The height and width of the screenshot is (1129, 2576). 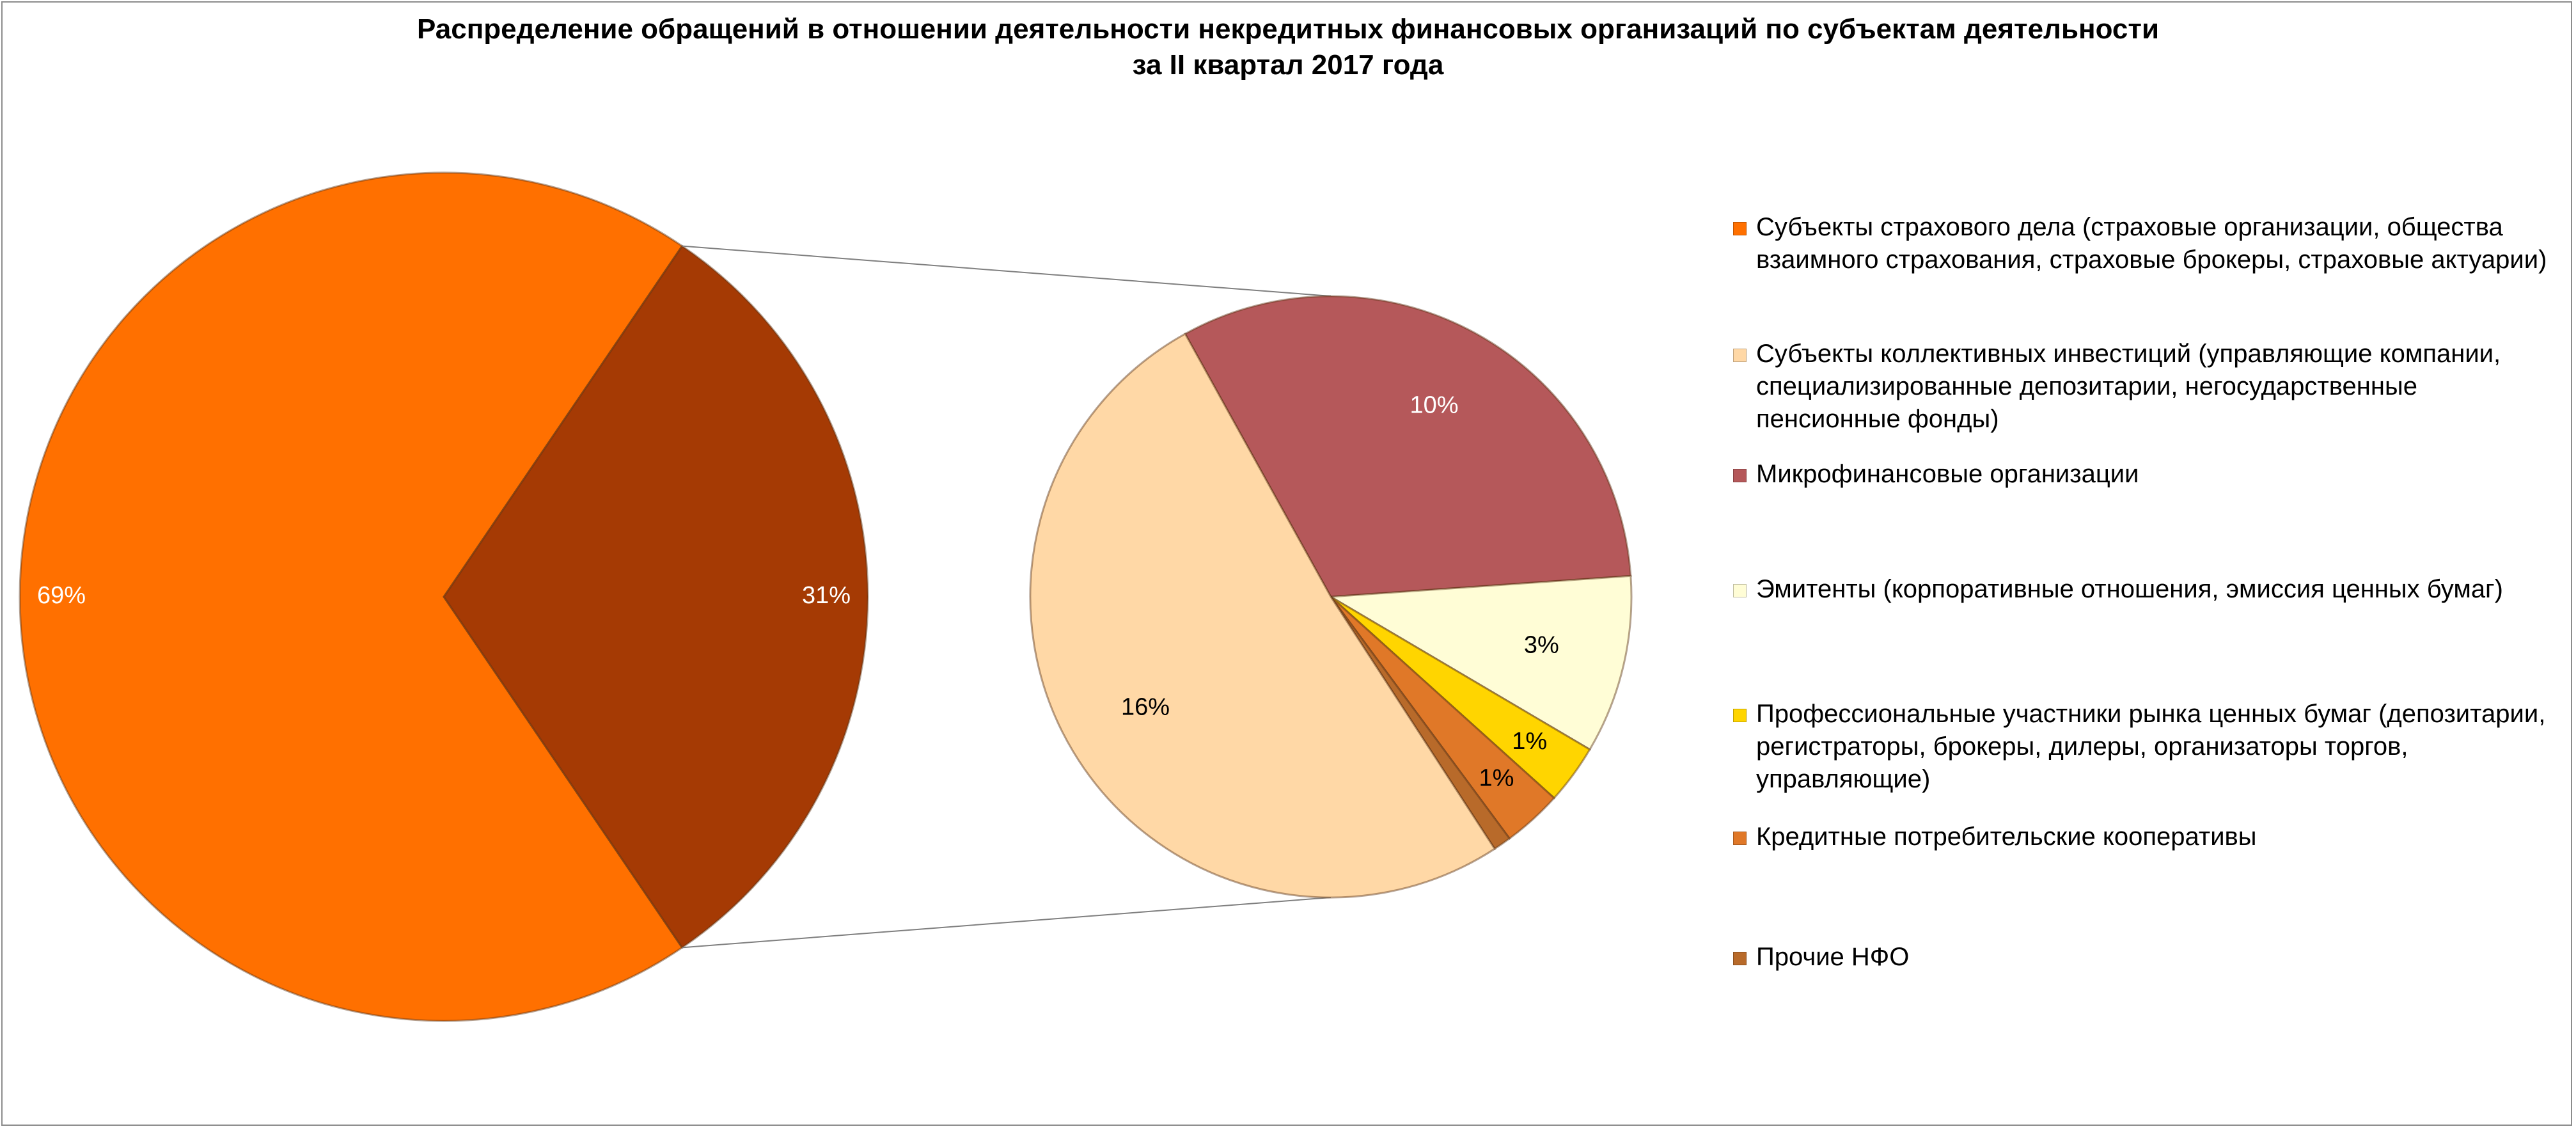 I want to click on legend-item: Кредитные потребительские кооперативы, so click(x=2145, y=837).